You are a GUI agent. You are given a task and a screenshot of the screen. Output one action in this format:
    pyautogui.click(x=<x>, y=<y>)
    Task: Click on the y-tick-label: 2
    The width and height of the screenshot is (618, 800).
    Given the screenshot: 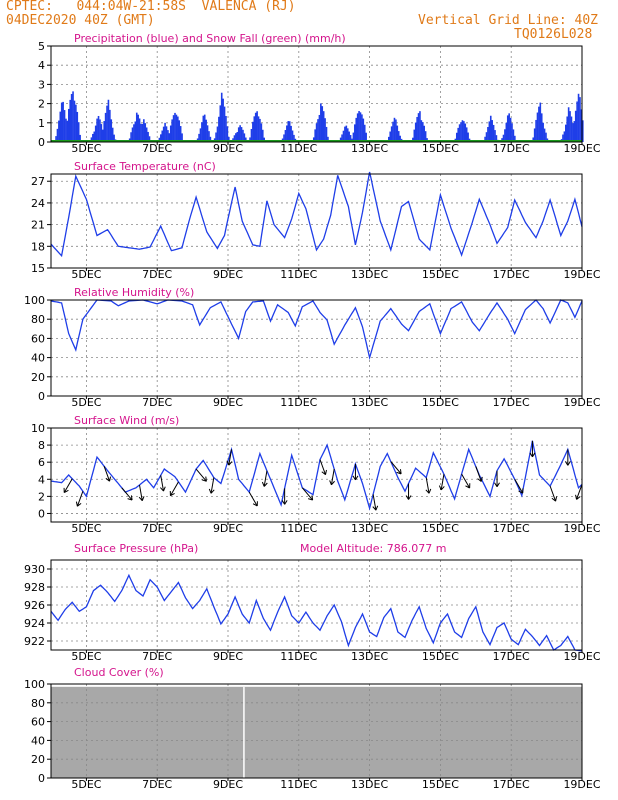 What is the action you would take?
    pyautogui.click(x=41, y=104)
    